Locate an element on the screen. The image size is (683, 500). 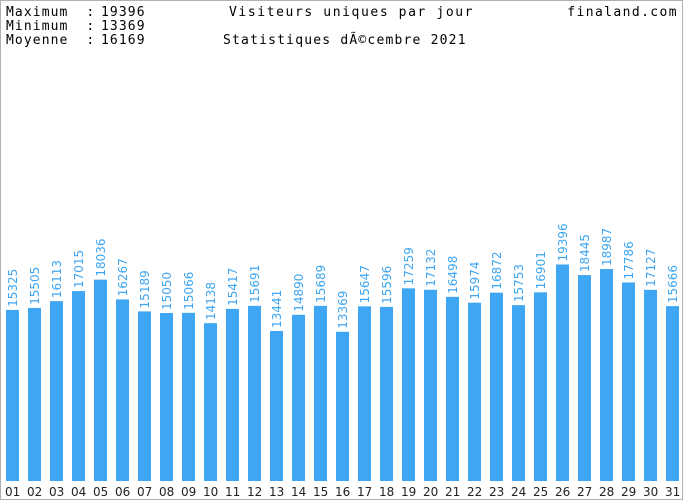
value-label-31: 15666 is located at coordinates (673, 284).